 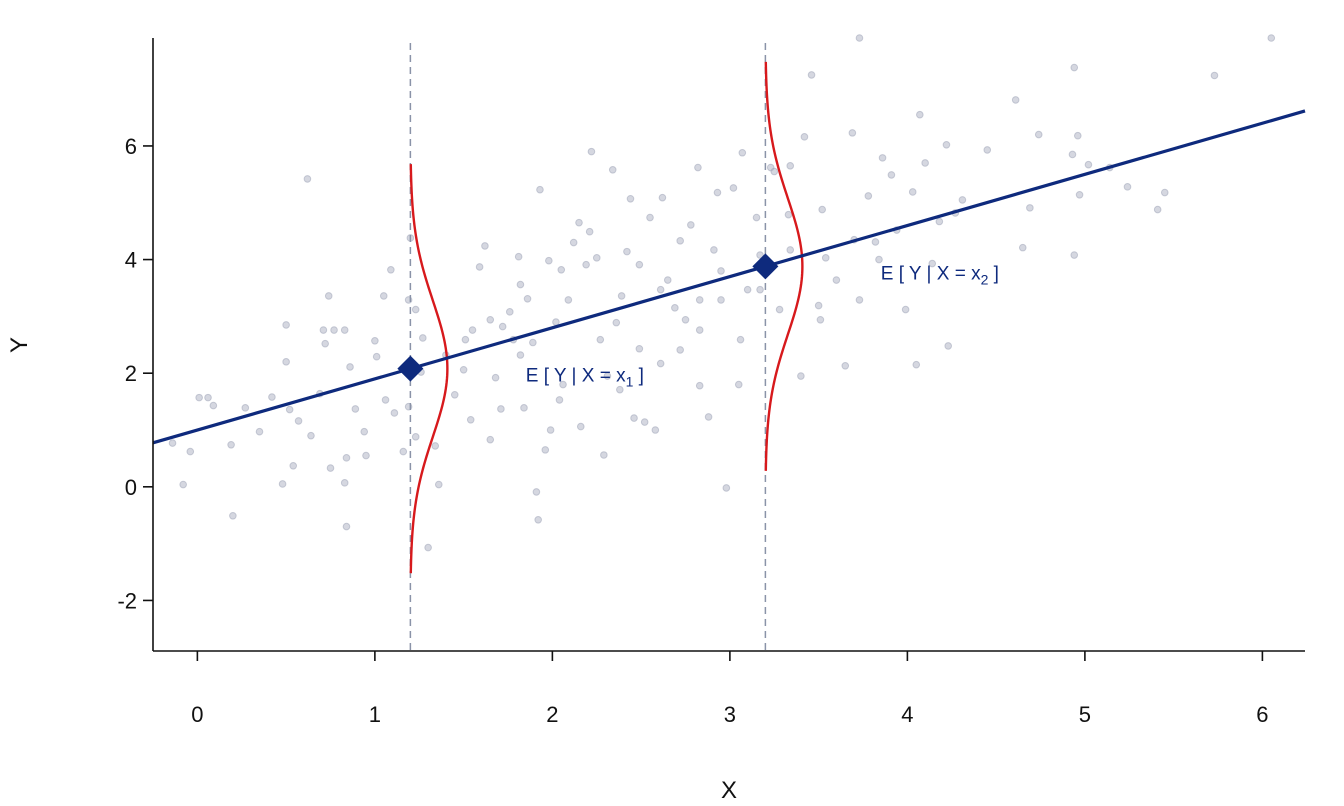 I want to click on y-tick-label: -2, so click(x=127, y=600).